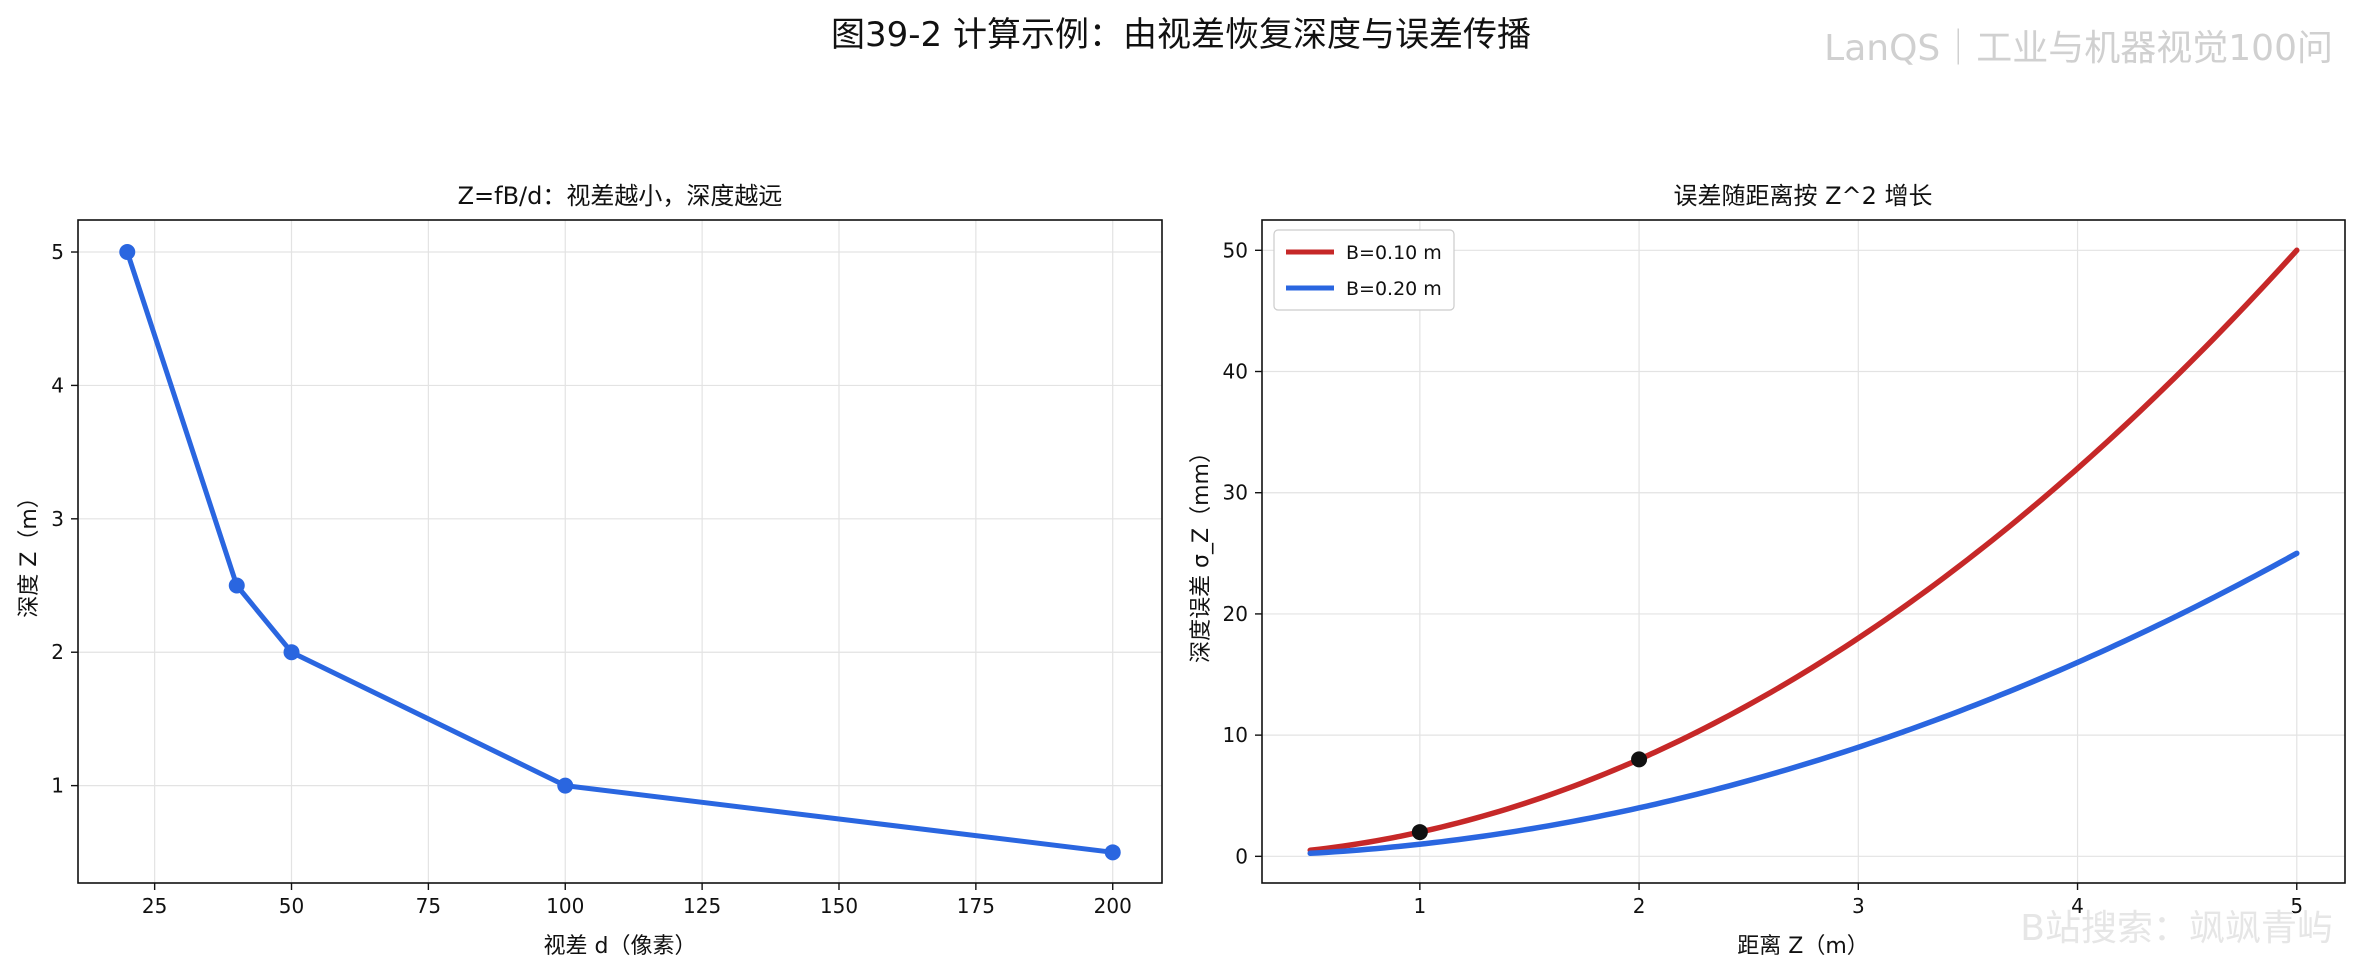 The width and height of the screenshot is (2363, 974). What do you see at coordinates (1364, 270) in the screenshot?
I see `chart2-legend: B=0.10 m B=0.20 m` at bounding box center [1364, 270].